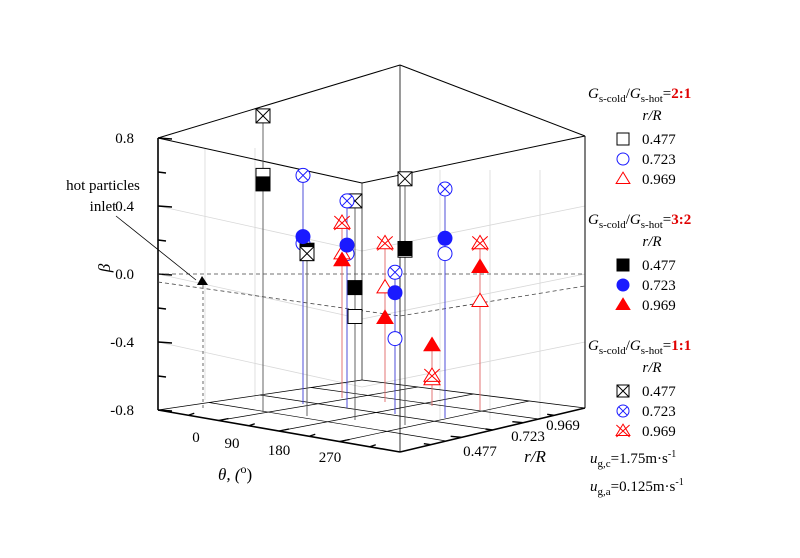  What do you see at coordinates (232, 444) in the screenshot?
I see `theta-tick-label: 90` at bounding box center [232, 444].